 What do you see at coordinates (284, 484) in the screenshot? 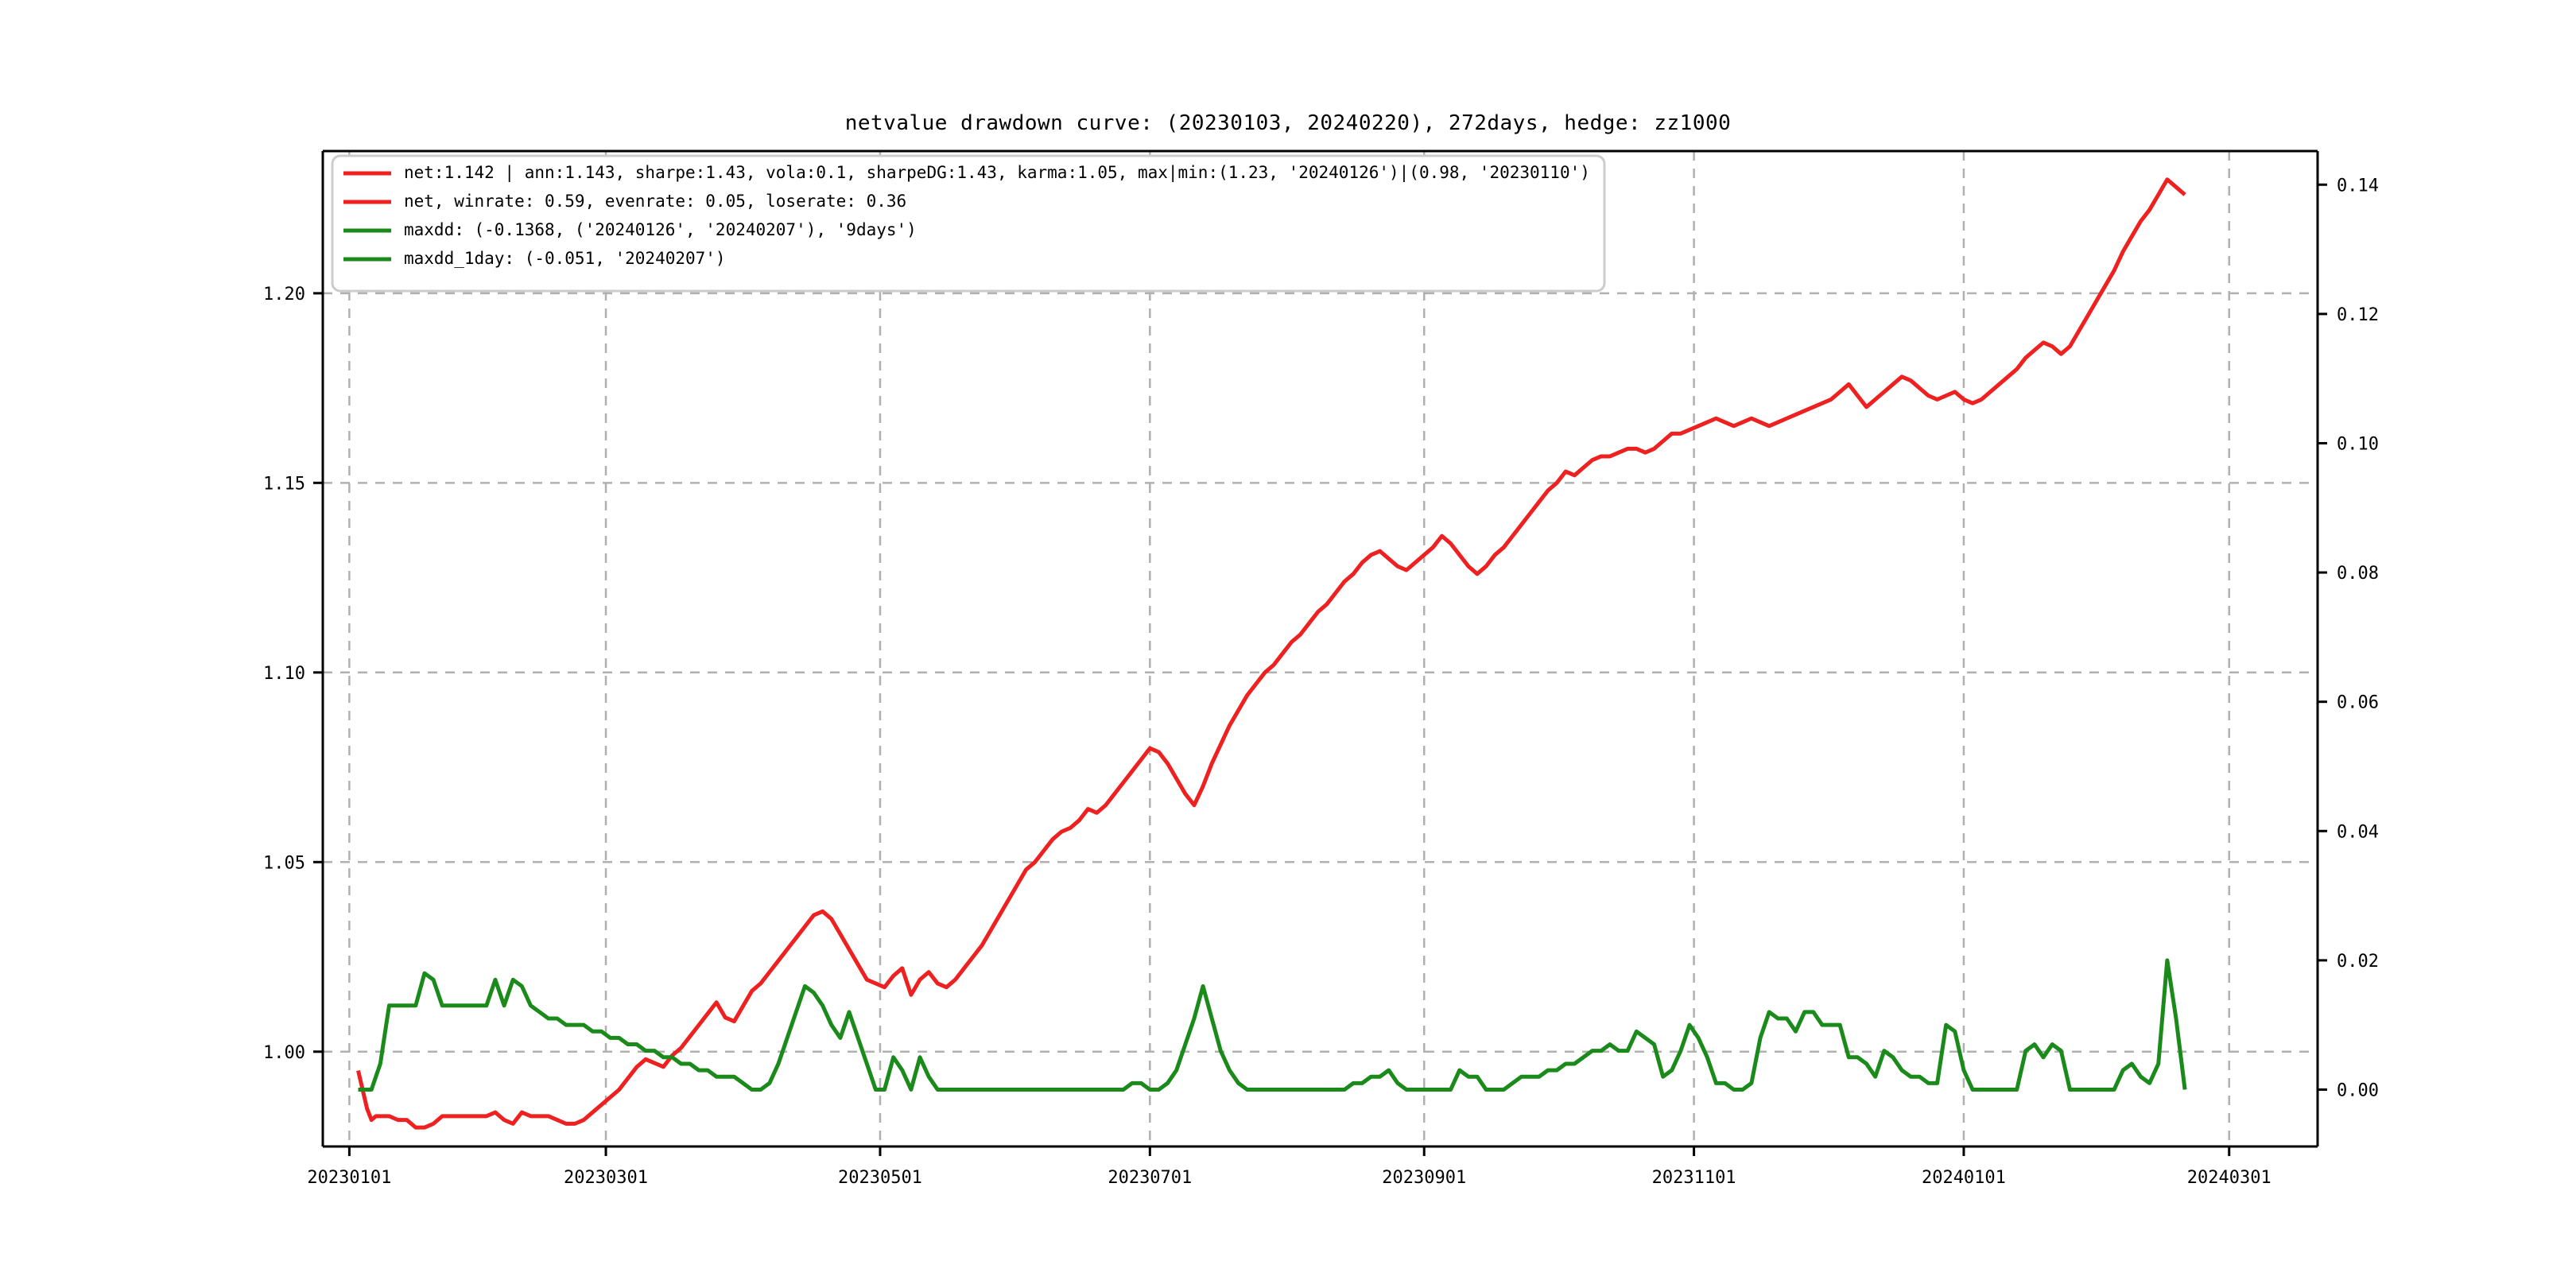
I see `ytick-label-left: 1.15` at bounding box center [284, 484].